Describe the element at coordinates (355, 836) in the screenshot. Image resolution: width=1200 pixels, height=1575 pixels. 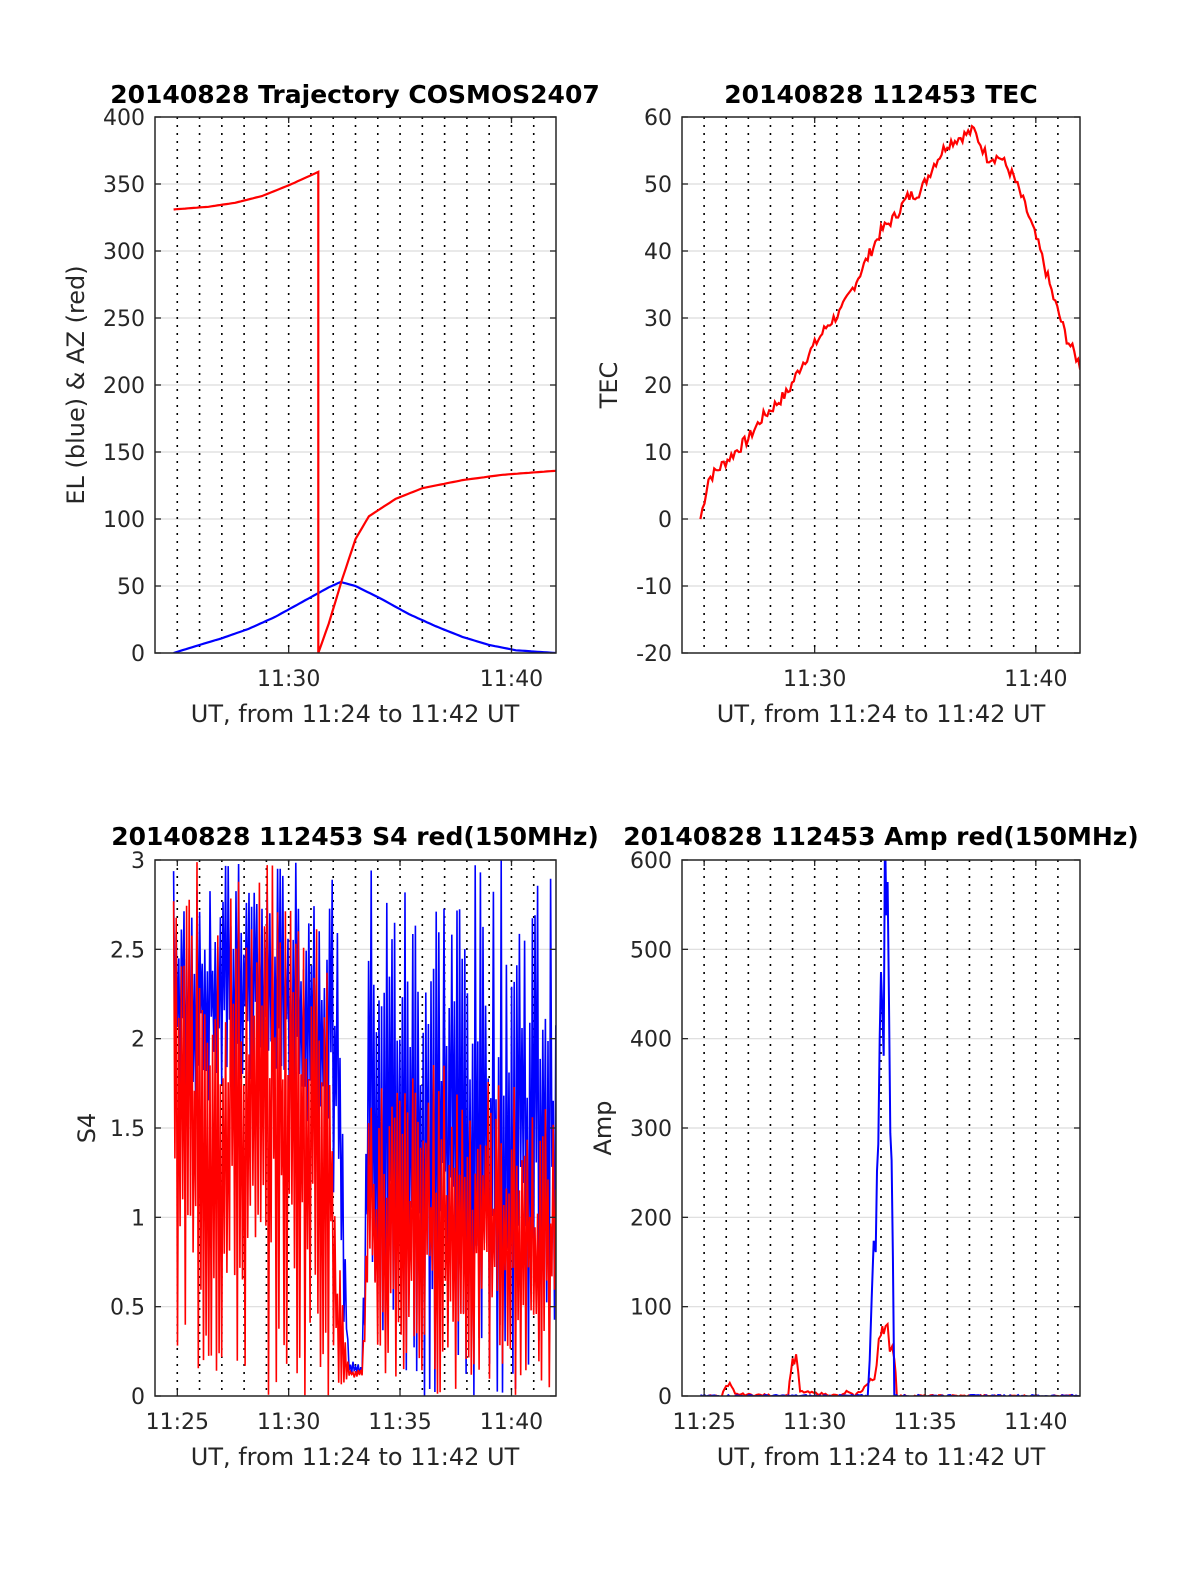
I see `panel3-title: 20140828 112453 S4 red(150MHz)` at that location.